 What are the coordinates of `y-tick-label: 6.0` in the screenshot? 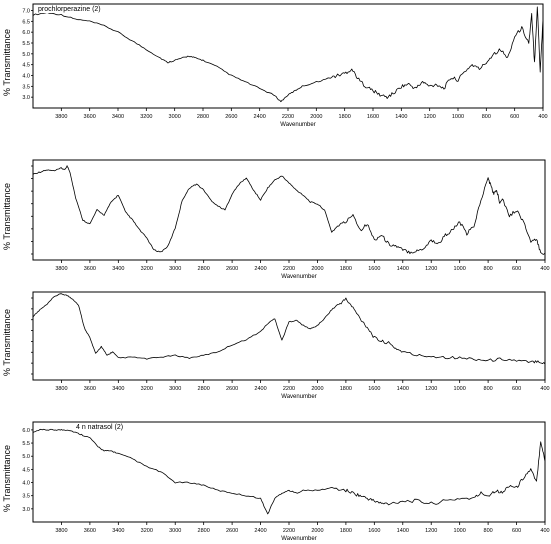 It's located at (26, 431).